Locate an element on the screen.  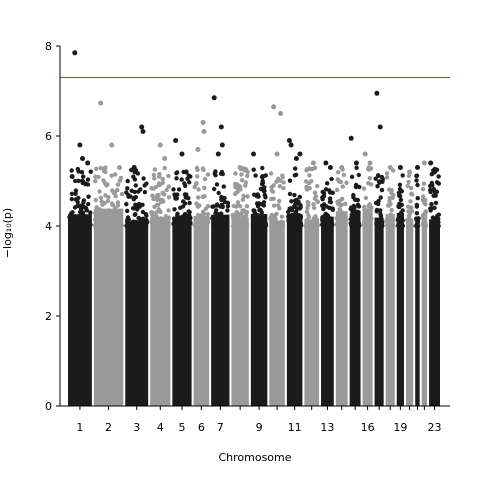
x-ticks: 1 2 3 4 5 6 7 9 11 13 16 19 23 is located at coordinates (259, 420).